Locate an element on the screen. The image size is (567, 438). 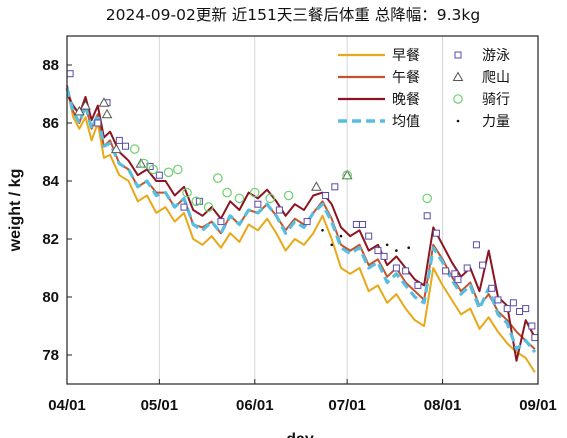
legend-label: 爬山 is located at coordinates (496, 78).